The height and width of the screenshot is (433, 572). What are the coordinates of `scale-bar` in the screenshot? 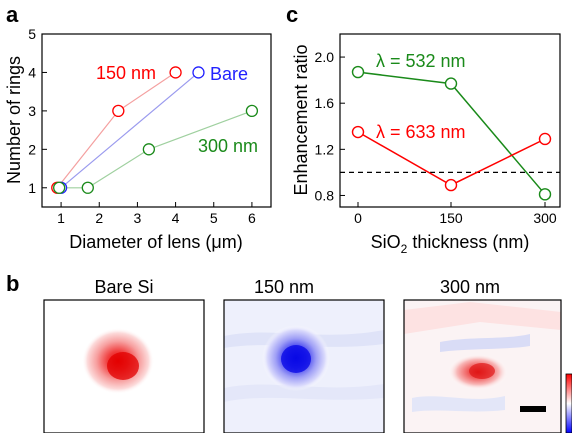 It's located at (533, 409).